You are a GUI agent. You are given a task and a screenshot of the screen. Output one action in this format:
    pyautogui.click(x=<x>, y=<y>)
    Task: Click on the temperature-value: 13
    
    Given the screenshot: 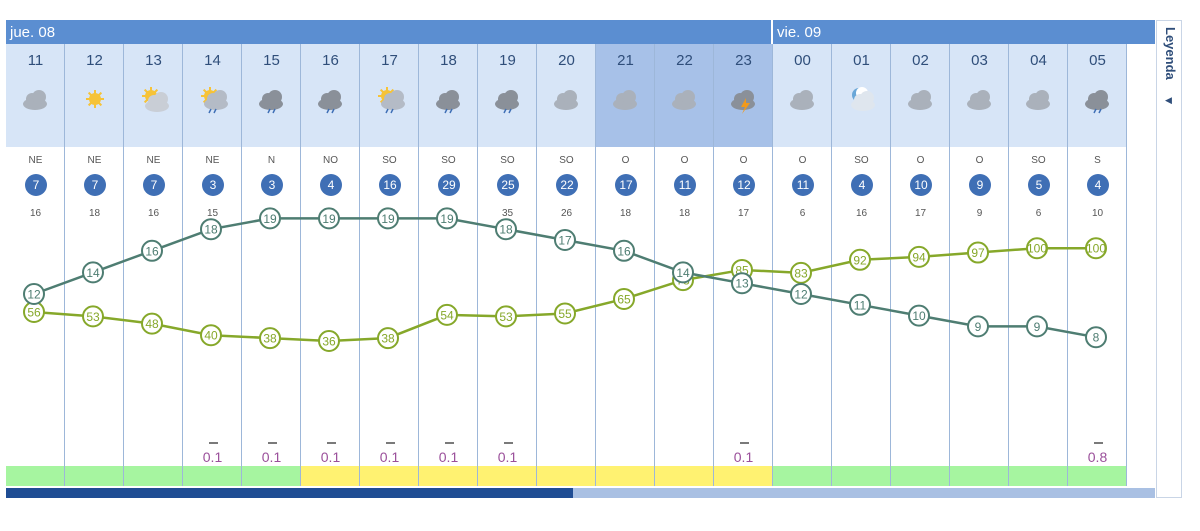 What is the action you would take?
    pyautogui.click(x=742, y=284)
    